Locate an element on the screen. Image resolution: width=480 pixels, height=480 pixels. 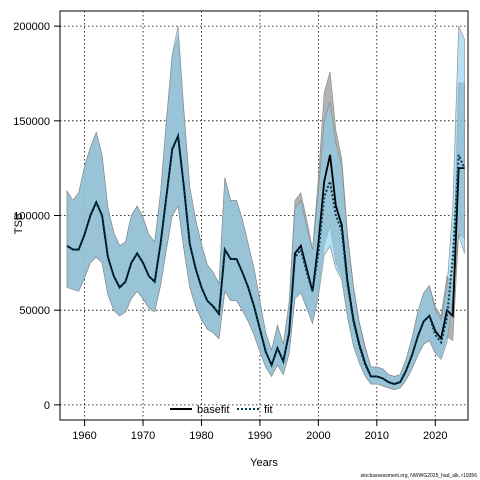
y-axis-ticks: 0 50000 100000 150000 200000 is located at coordinates (36, 216).